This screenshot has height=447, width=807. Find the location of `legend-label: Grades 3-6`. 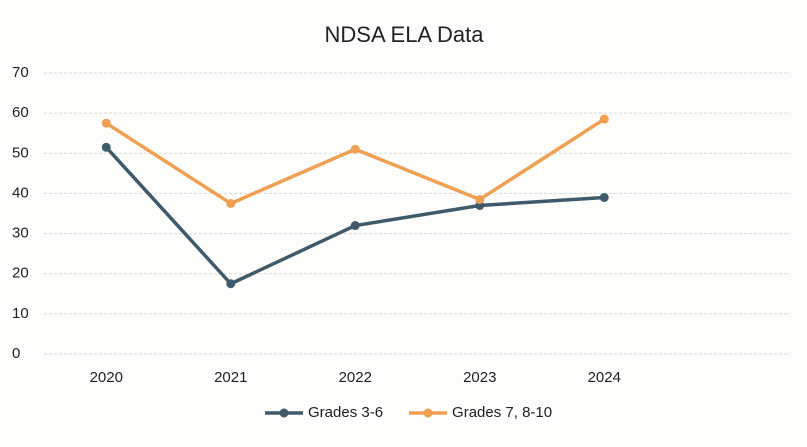

legend-label: Grades 3-6 is located at coordinates (345, 412).